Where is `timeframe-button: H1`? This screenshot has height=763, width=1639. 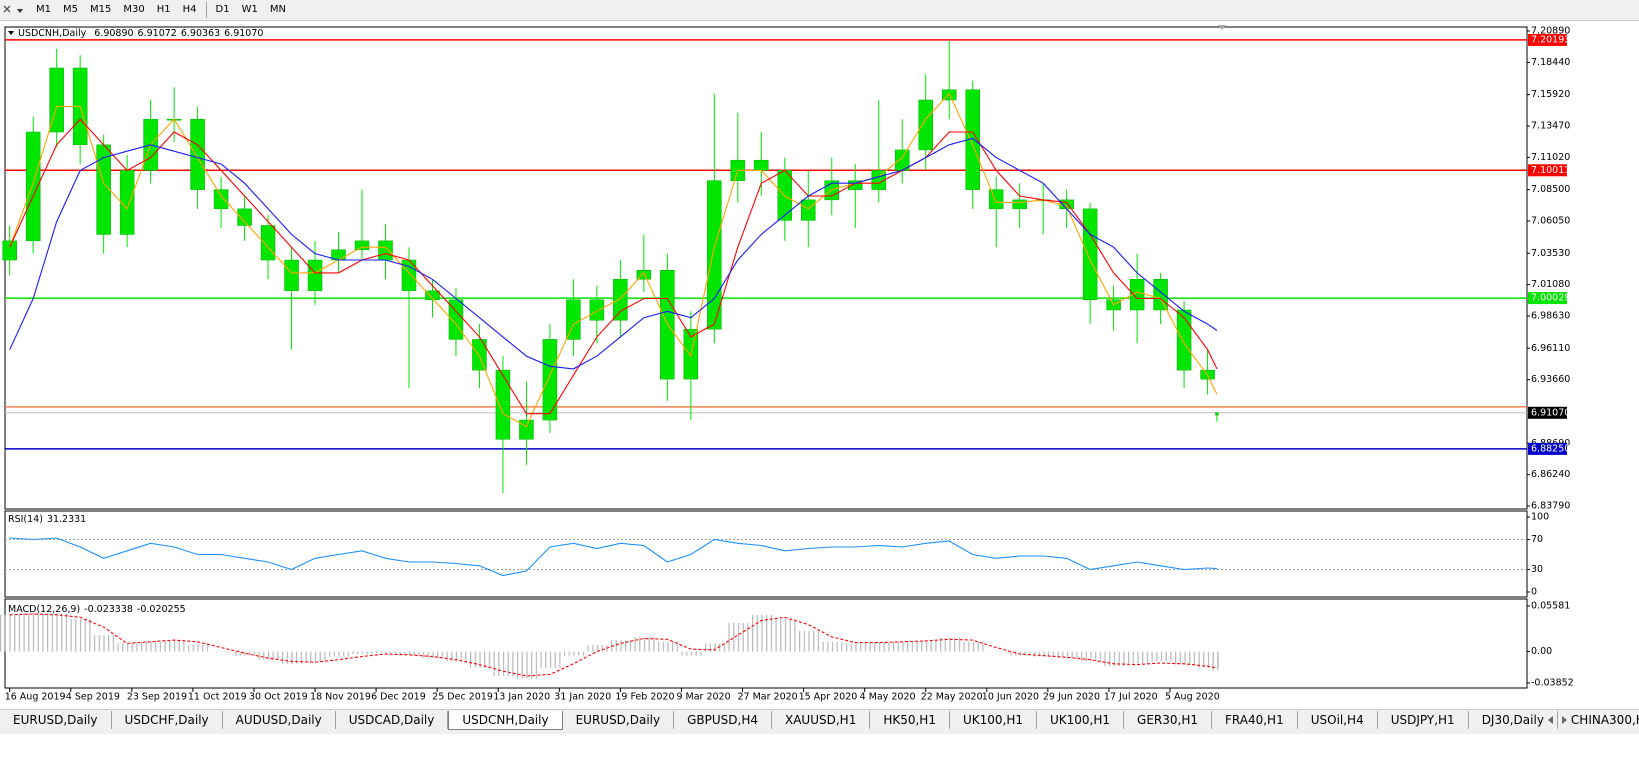
timeframe-button: H1 is located at coordinates (163, 9).